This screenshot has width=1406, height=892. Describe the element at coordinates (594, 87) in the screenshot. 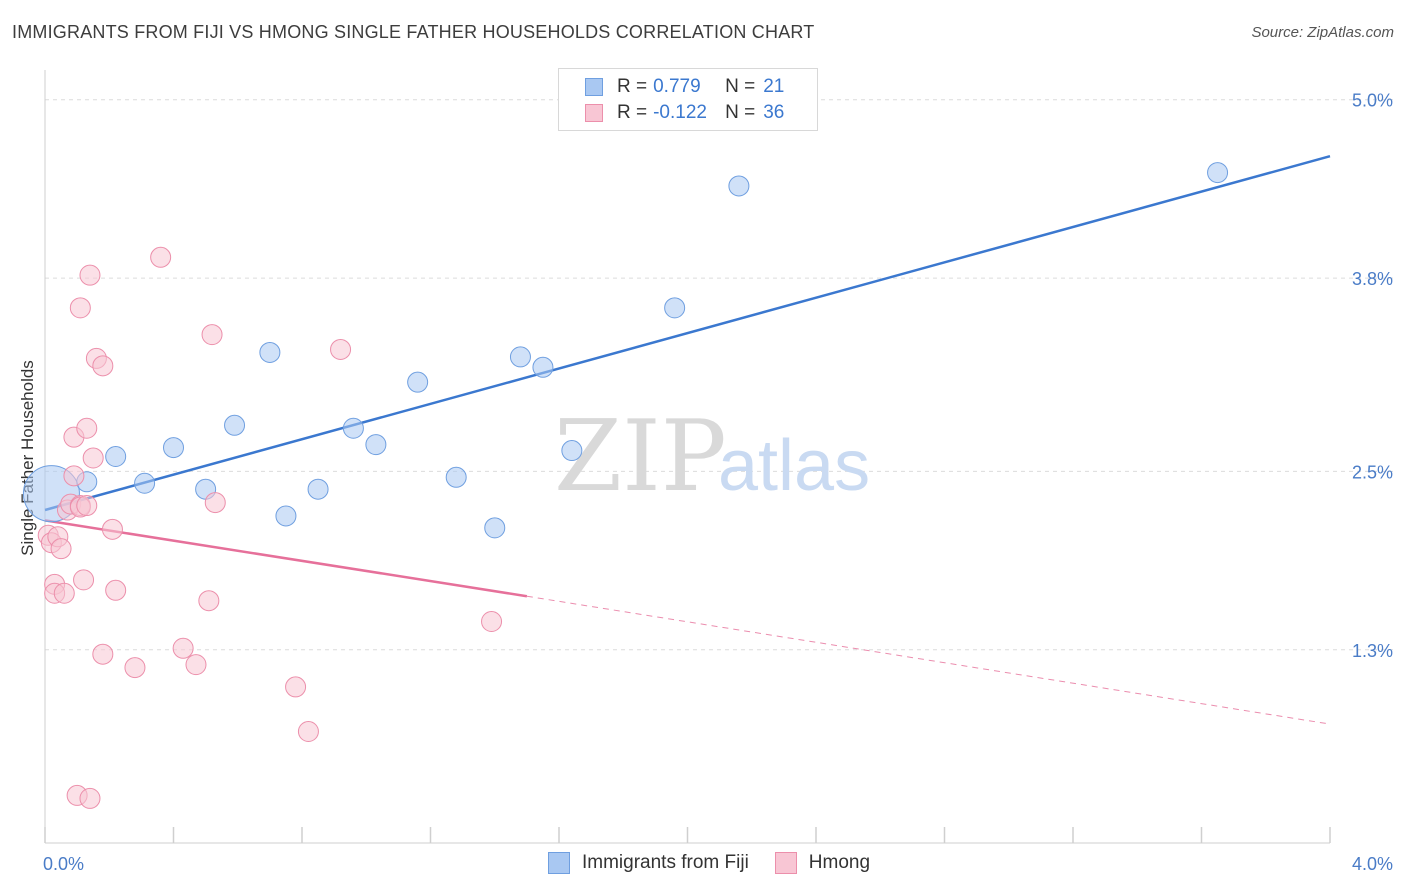

I see `stats-swatch-fiji` at that location.